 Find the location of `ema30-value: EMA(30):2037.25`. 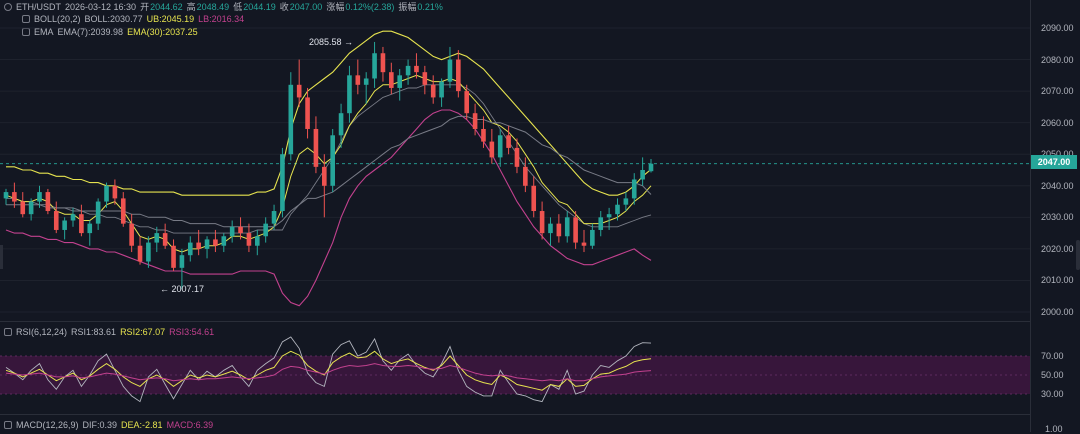

ema30-value: EMA(30):2037.25 is located at coordinates (162, 32).